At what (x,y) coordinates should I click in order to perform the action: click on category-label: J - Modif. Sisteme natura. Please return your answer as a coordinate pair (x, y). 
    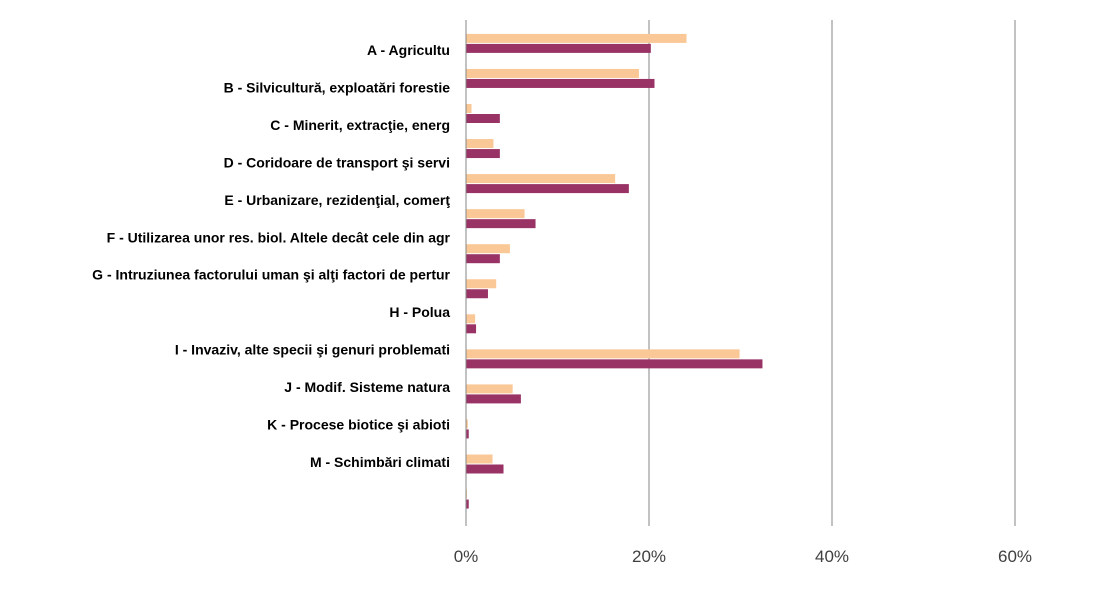
    Looking at the image, I should click on (367, 387).